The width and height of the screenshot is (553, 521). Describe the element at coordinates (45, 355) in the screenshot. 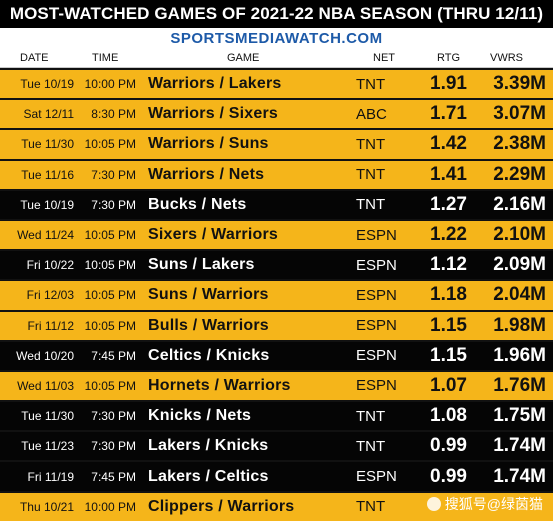

I see `cell-date: Wed 10/20` at that location.